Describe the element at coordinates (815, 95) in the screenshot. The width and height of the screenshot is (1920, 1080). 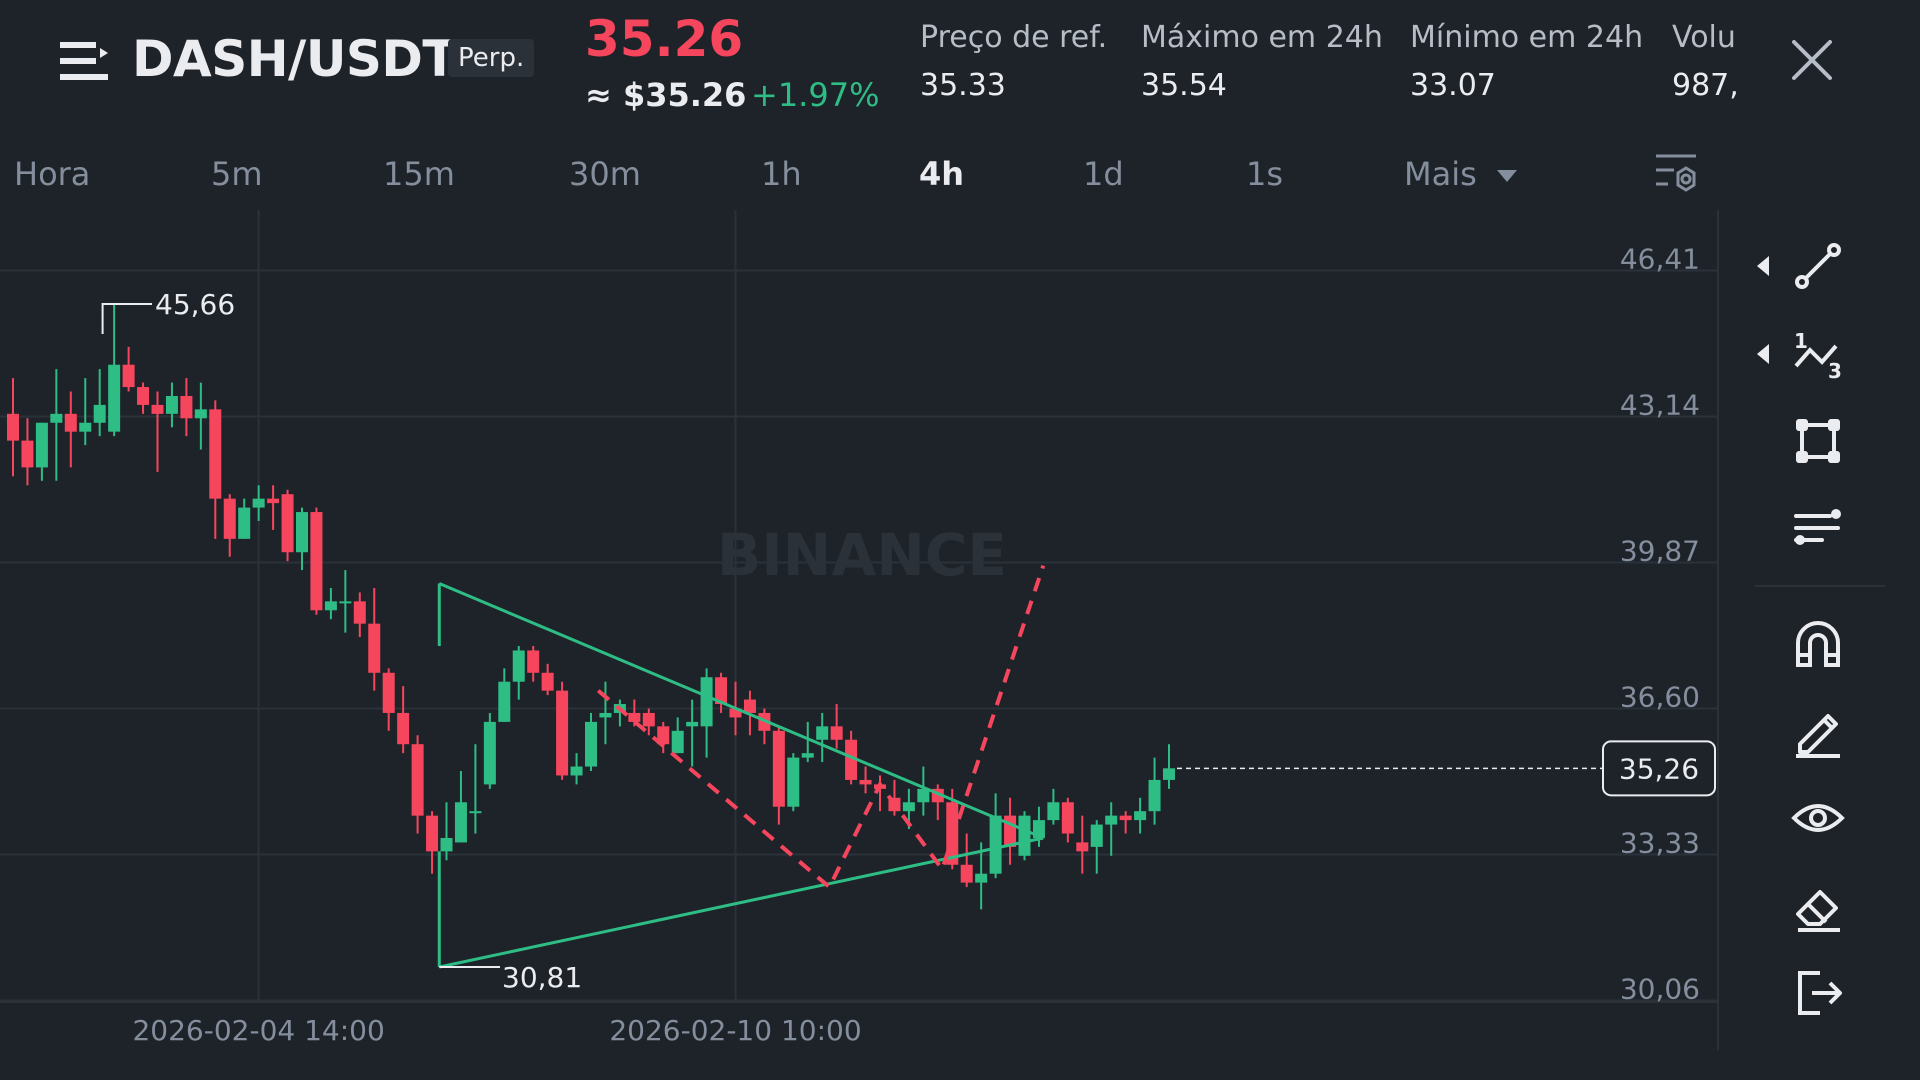
I see `price-change-percent: +1.97%` at that location.